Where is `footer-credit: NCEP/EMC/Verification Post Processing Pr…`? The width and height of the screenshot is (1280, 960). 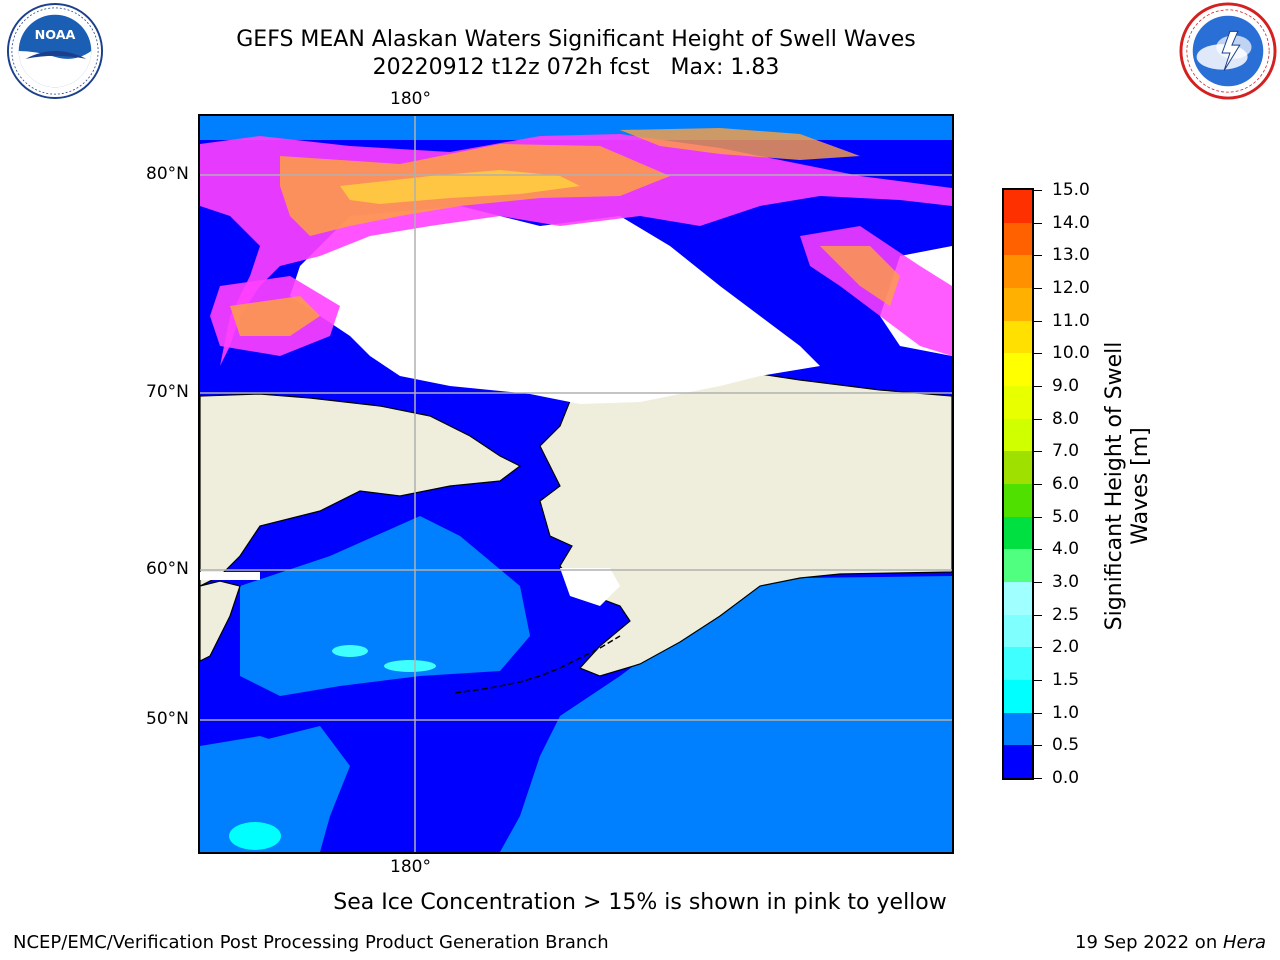
footer-credit: NCEP/EMC/Verification Post Processing Pr… is located at coordinates (311, 942).